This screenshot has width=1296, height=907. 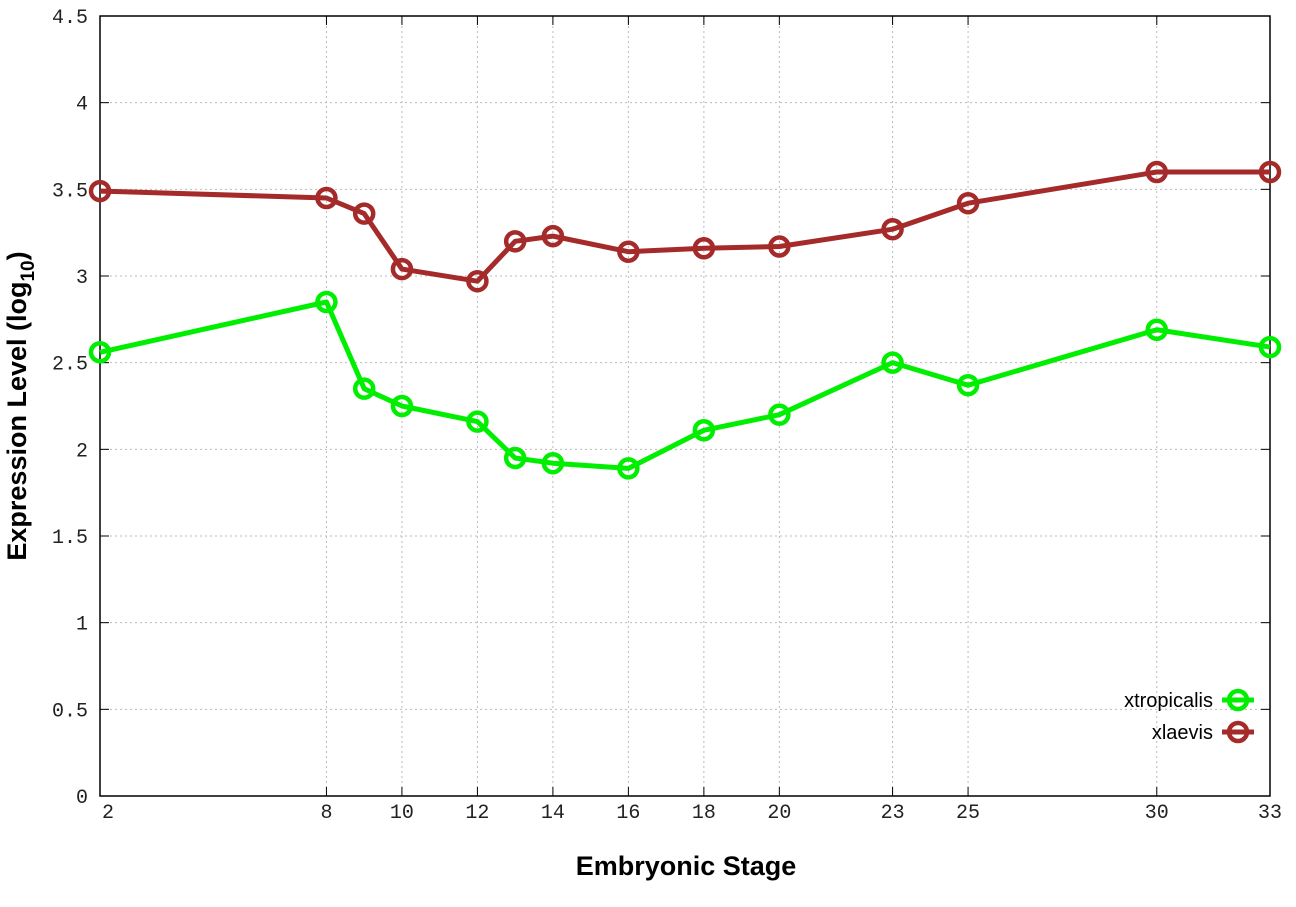 What do you see at coordinates (82, 451) in the screenshot?
I see `y-tick-label: 2` at bounding box center [82, 451].